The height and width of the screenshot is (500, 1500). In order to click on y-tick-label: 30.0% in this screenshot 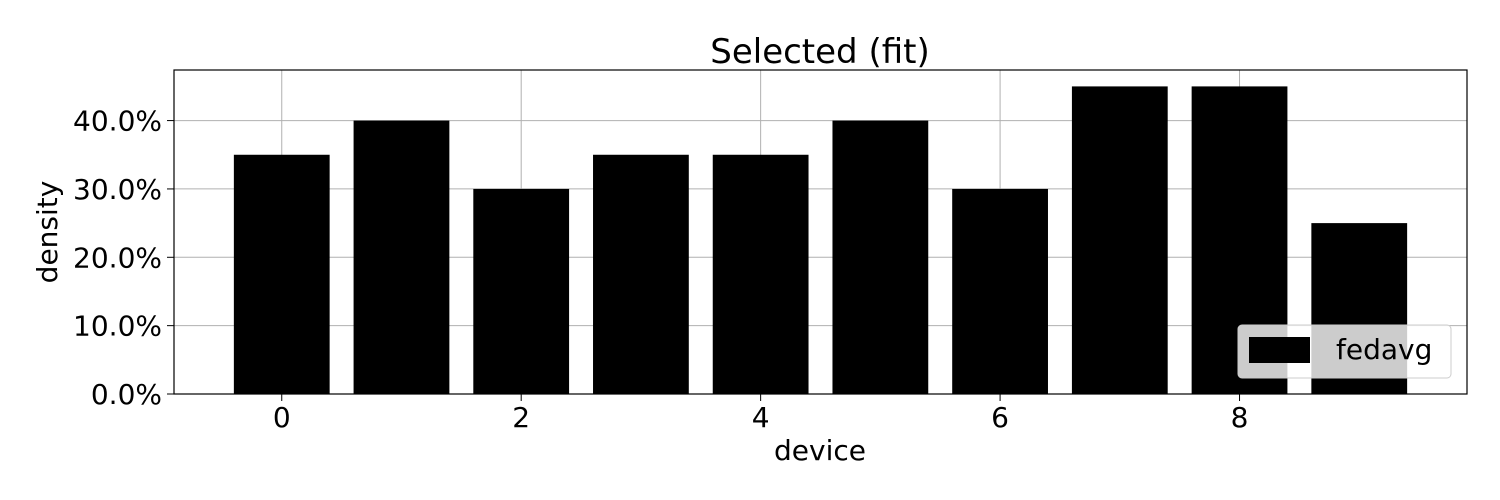, I will do `click(117, 189)`.